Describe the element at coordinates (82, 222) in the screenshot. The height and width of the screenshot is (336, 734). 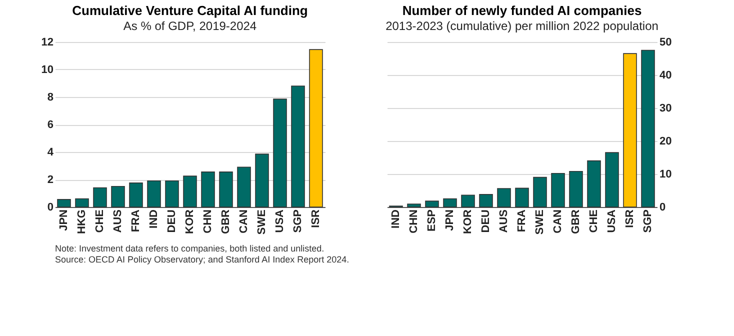
I see `x-tick-label: HKG` at that location.